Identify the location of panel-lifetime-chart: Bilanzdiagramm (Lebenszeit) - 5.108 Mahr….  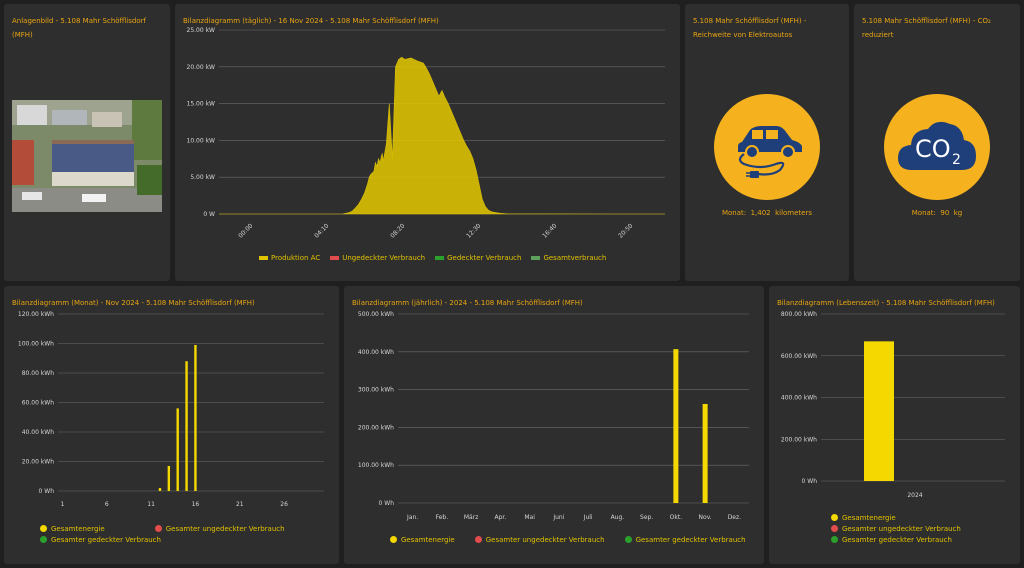
(894, 425).